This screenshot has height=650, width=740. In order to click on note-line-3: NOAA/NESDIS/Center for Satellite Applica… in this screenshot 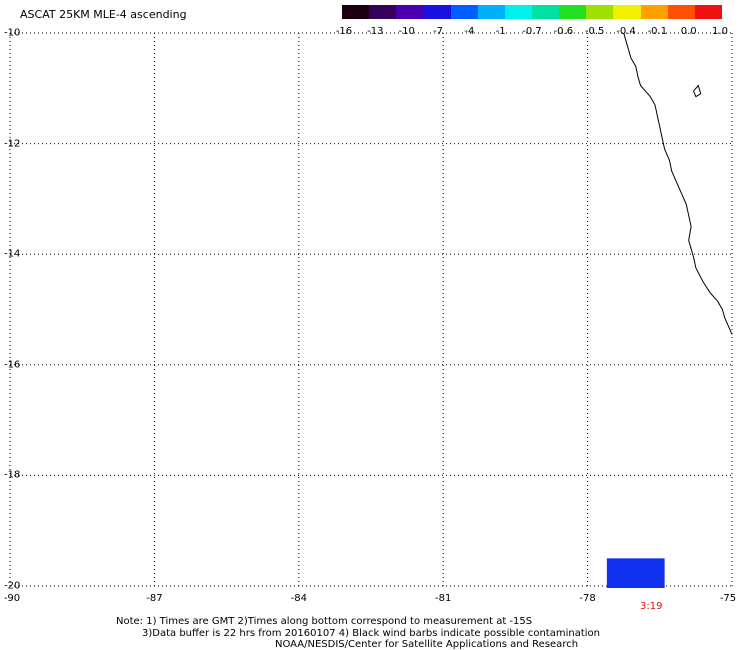, I will do `click(427, 644)`.